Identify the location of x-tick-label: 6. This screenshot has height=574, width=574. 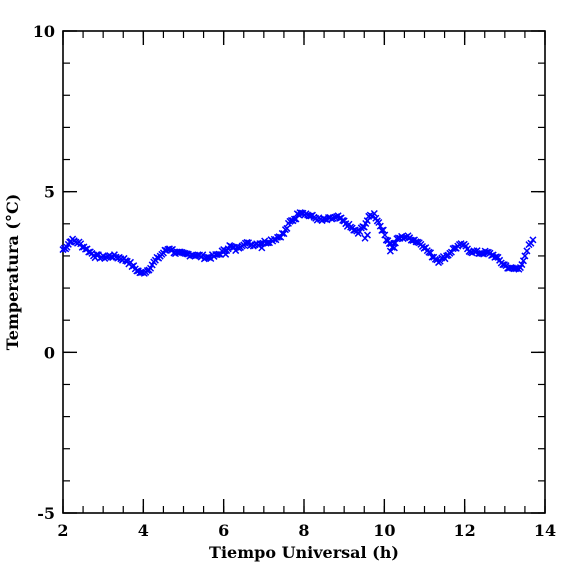
(223, 530).